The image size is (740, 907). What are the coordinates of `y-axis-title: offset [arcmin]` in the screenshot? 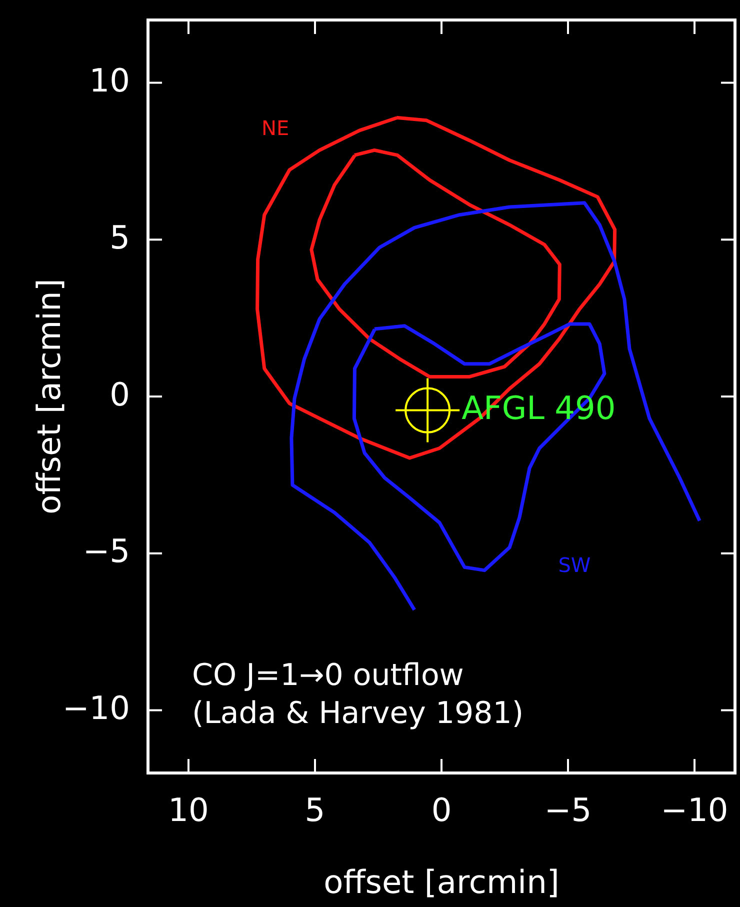 It's located at (49, 396).